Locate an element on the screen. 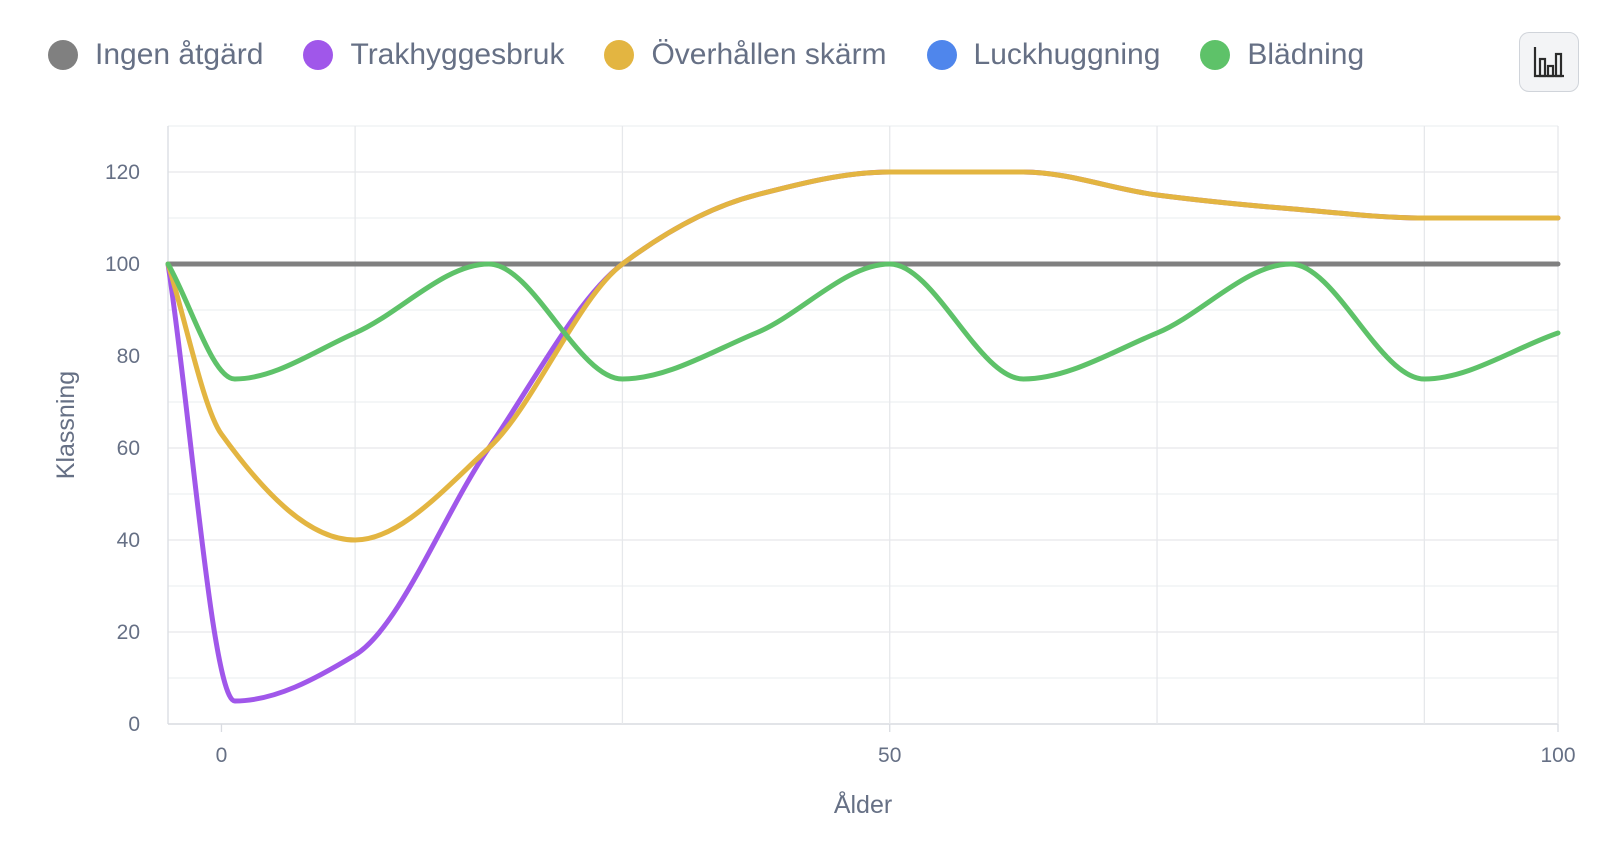 The width and height of the screenshot is (1620, 852). legend-label-ingen-atgard: Ingen åtgärd is located at coordinates (179, 54).